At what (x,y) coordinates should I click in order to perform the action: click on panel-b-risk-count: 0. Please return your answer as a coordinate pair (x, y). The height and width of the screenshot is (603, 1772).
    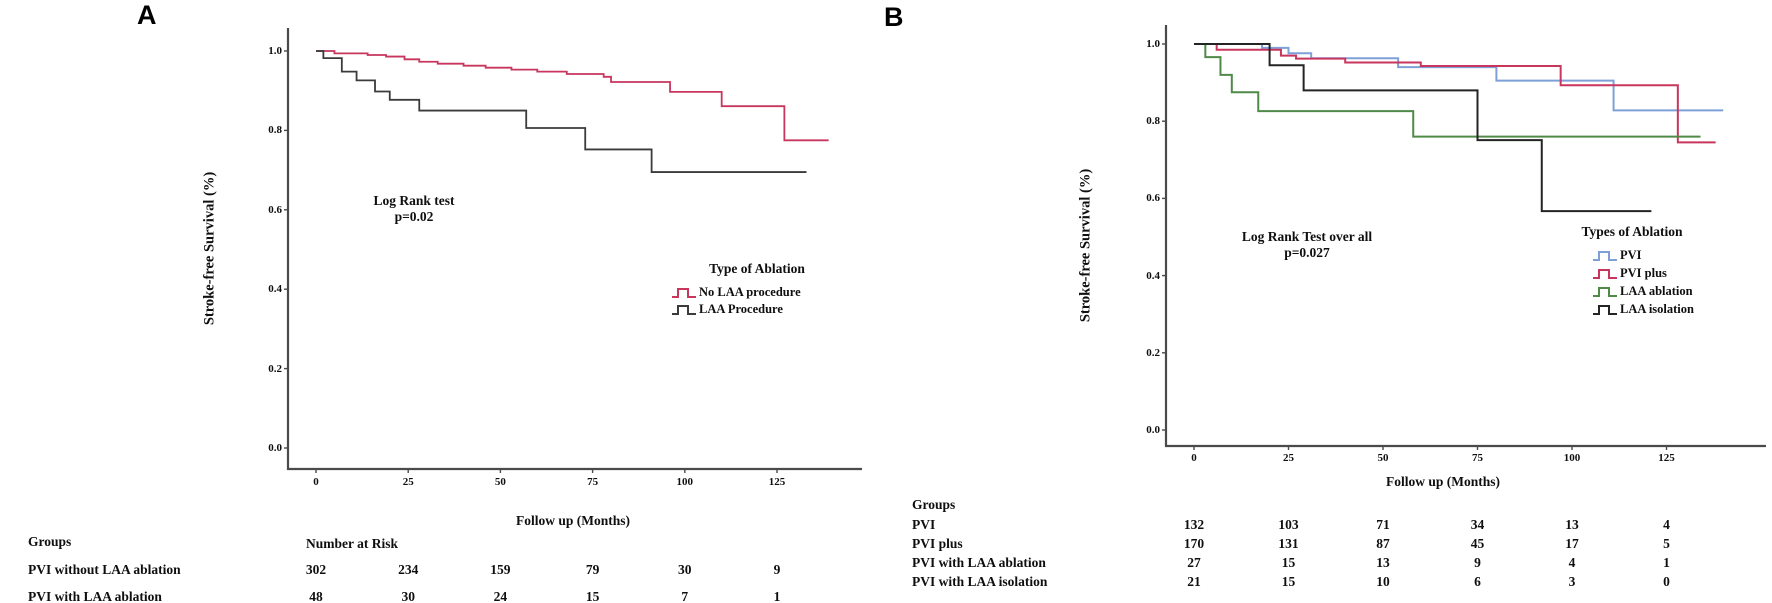
    Looking at the image, I should click on (1666, 581).